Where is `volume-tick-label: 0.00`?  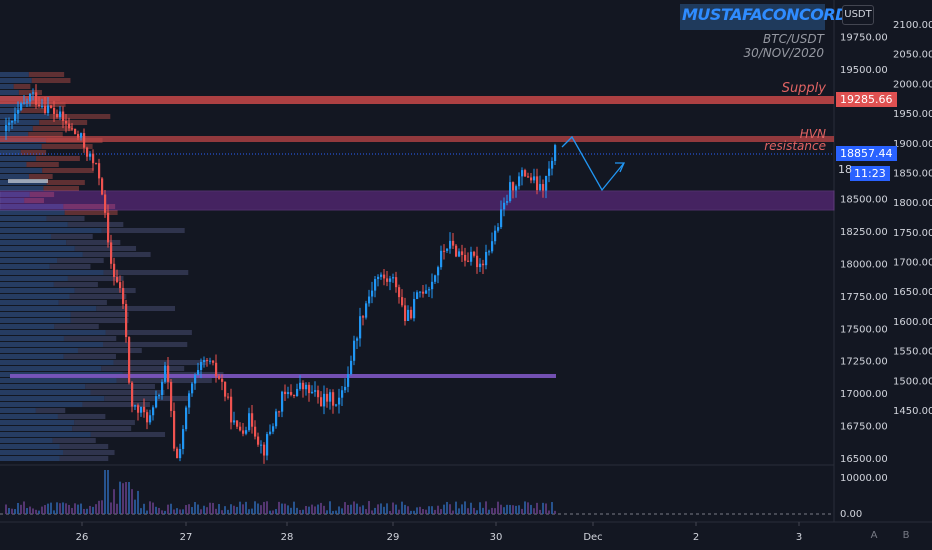 volume-tick-label: 0.00 is located at coordinates (851, 514).